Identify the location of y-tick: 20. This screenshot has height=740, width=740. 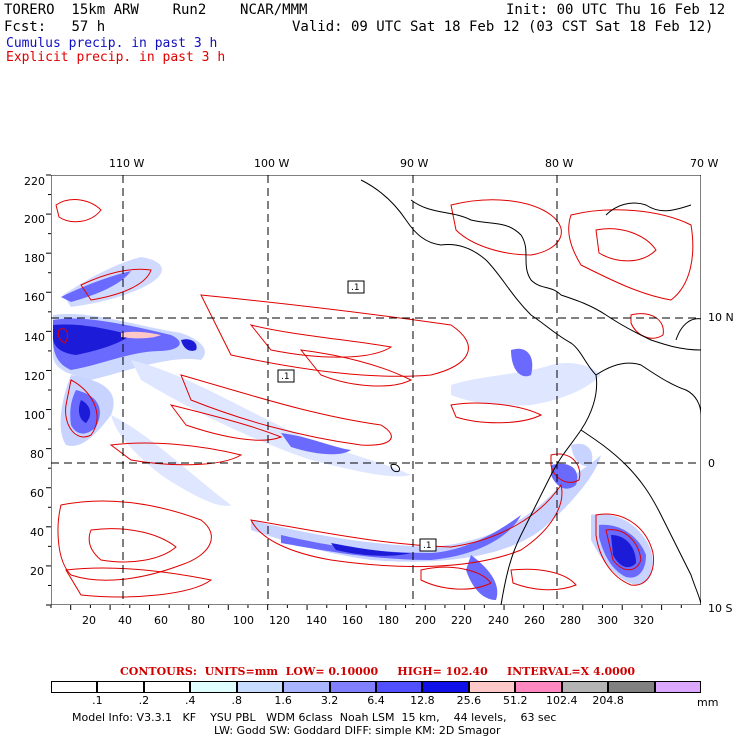
(37, 571).